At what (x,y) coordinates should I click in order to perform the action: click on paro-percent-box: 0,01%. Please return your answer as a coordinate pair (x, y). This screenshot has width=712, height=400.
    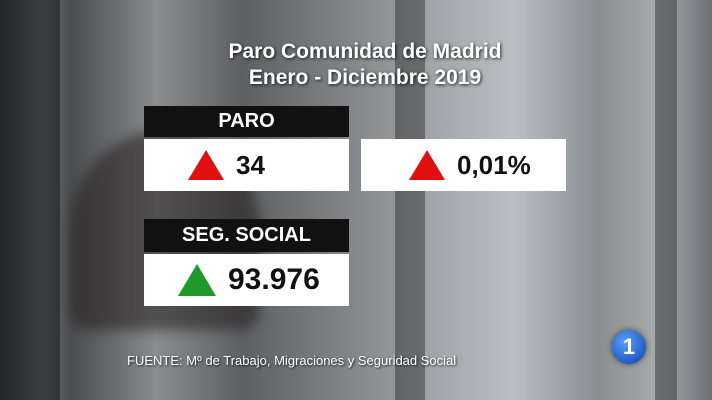
    Looking at the image, I should click on (463, 165).